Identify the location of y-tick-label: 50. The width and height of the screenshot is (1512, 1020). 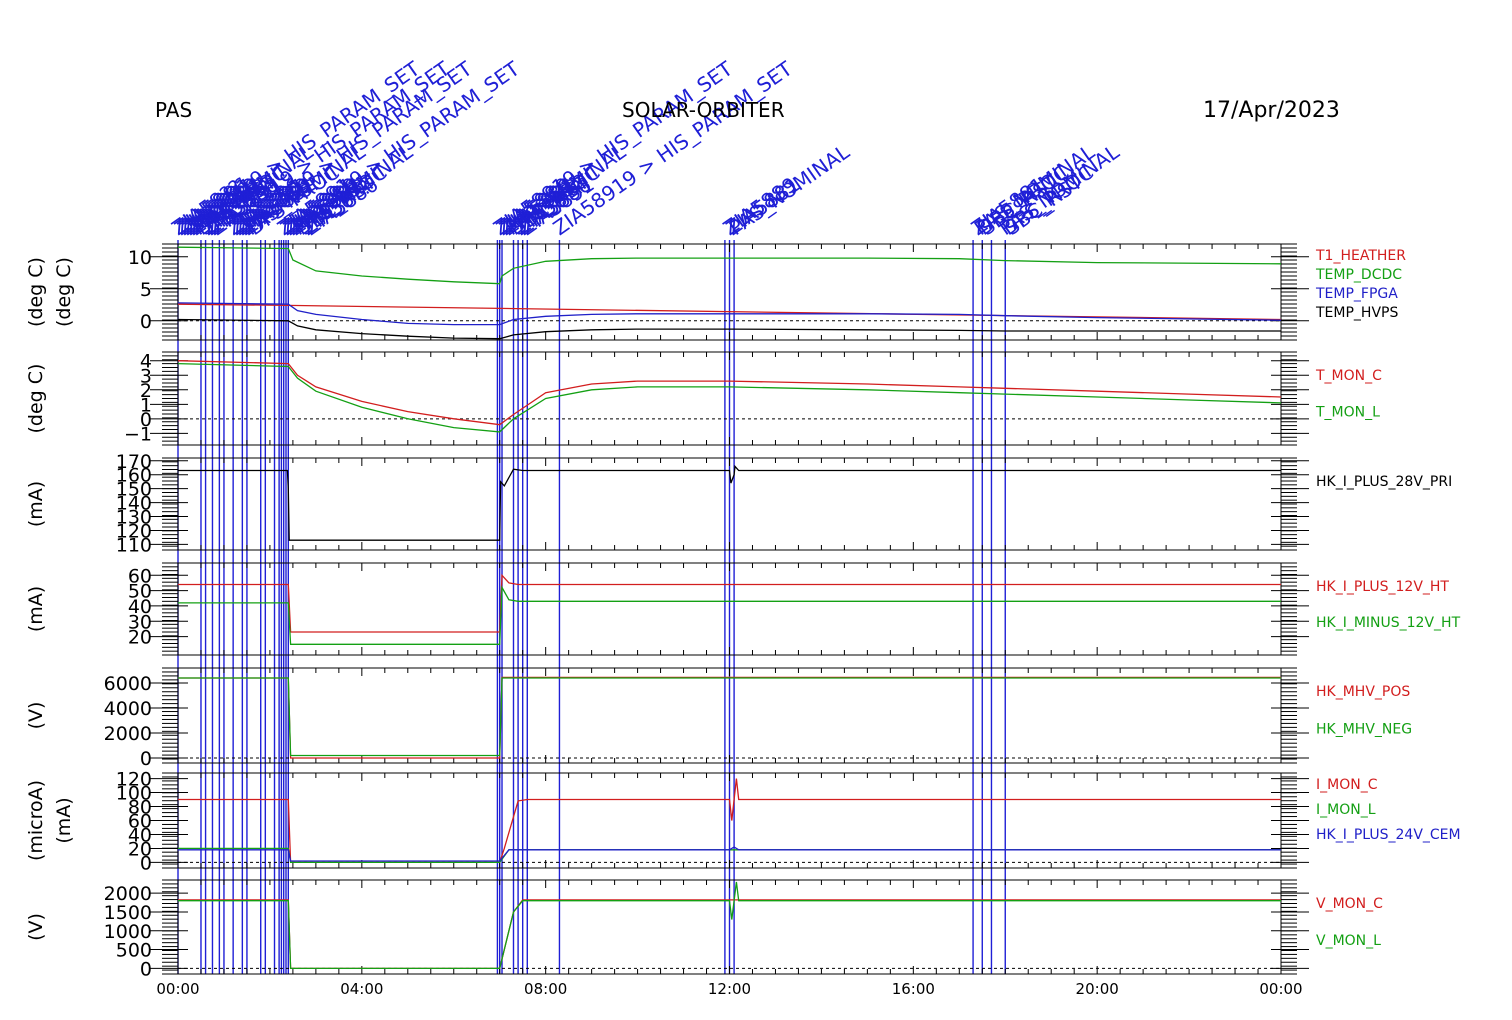
(140, 592).